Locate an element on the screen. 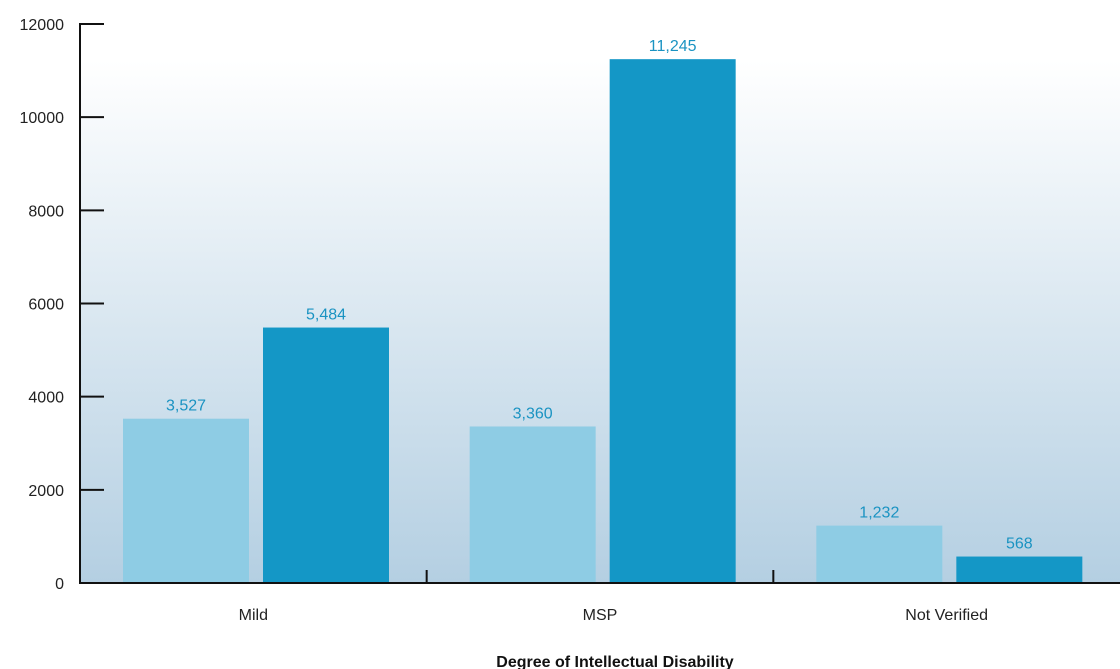 The image size is (1120, 669). y-tick-label: 8000 is located at coordinates (46, 211).